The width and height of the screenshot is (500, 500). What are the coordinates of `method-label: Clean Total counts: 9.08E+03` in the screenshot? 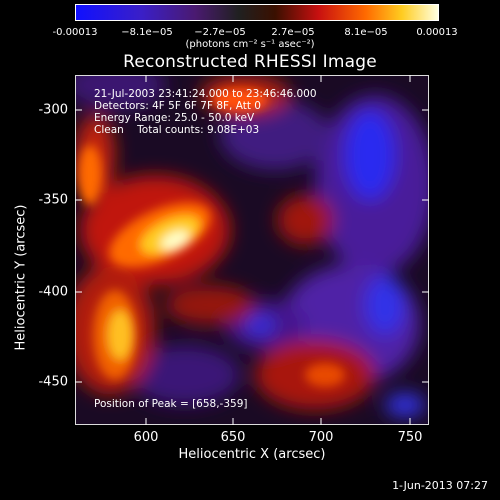 It's located at (177, 130).